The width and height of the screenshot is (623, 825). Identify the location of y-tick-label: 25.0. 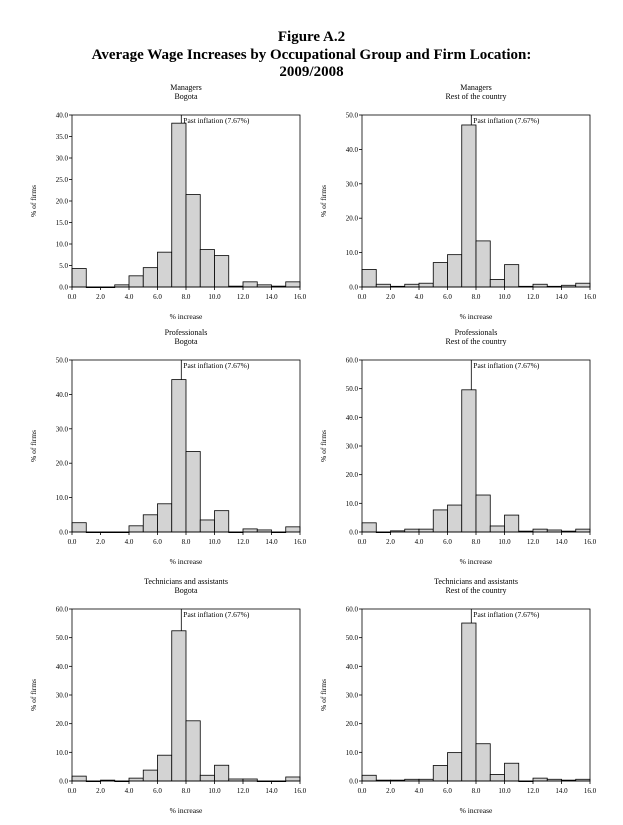
(62, 180).